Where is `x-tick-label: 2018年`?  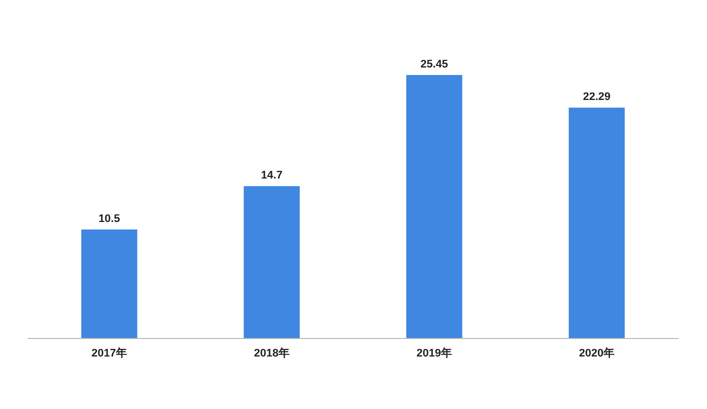
x-tick-label: 2018年 is located at coordinates (272, 353).